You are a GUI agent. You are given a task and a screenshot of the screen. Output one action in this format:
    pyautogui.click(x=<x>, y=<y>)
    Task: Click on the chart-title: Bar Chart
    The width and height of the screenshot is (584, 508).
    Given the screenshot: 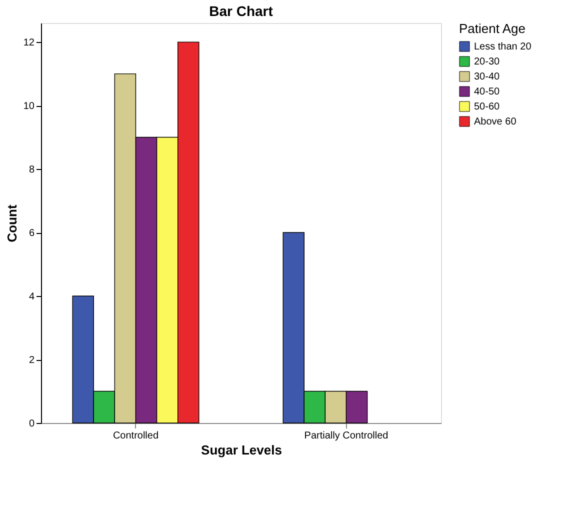 What is the action you would take?
    pyautogui.click(x=241, y=11)
    